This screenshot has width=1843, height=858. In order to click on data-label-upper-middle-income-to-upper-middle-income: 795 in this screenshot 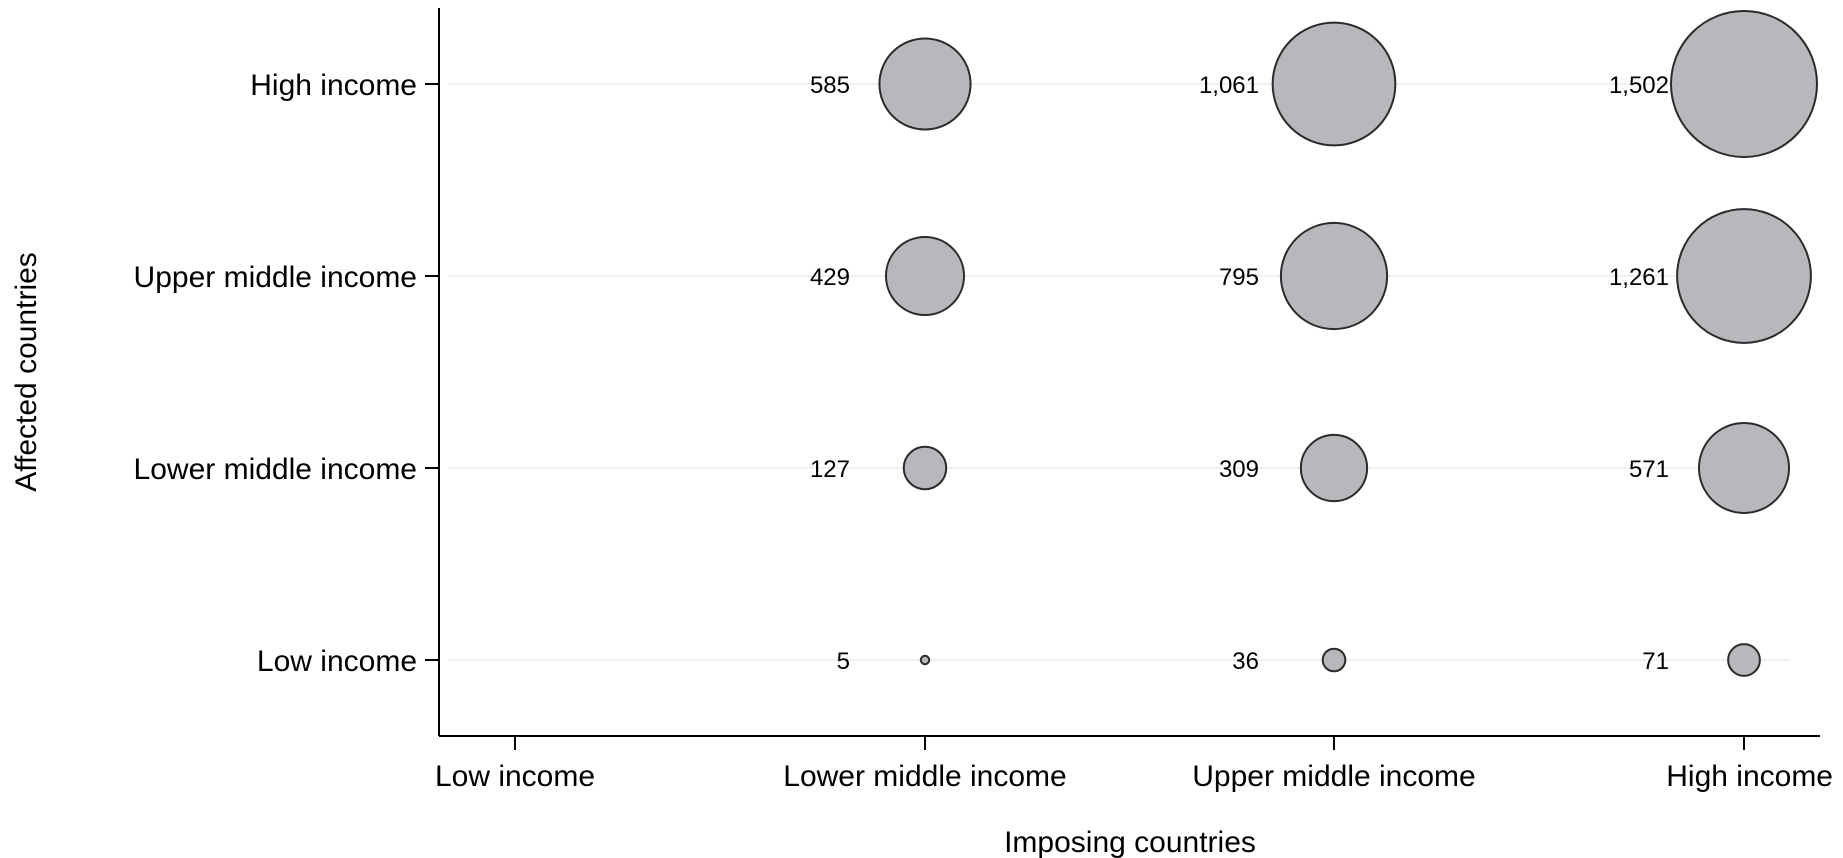, I will do `click(1239, 277)`.